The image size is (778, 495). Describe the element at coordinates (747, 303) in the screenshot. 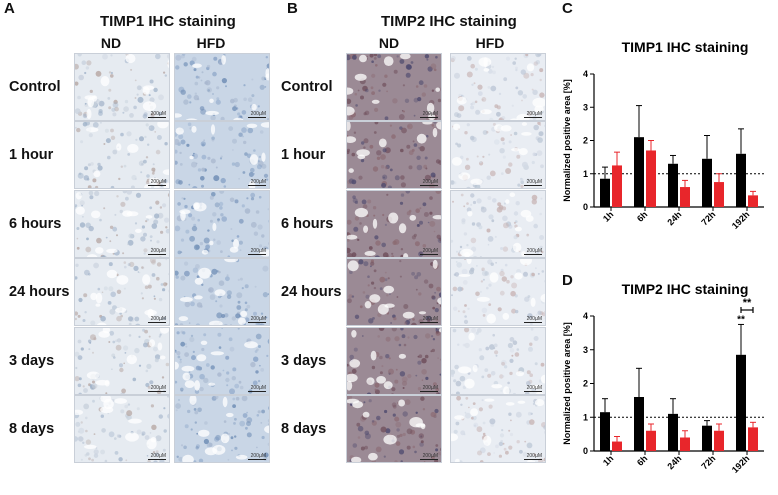

I see `significance-label: **` at that location.